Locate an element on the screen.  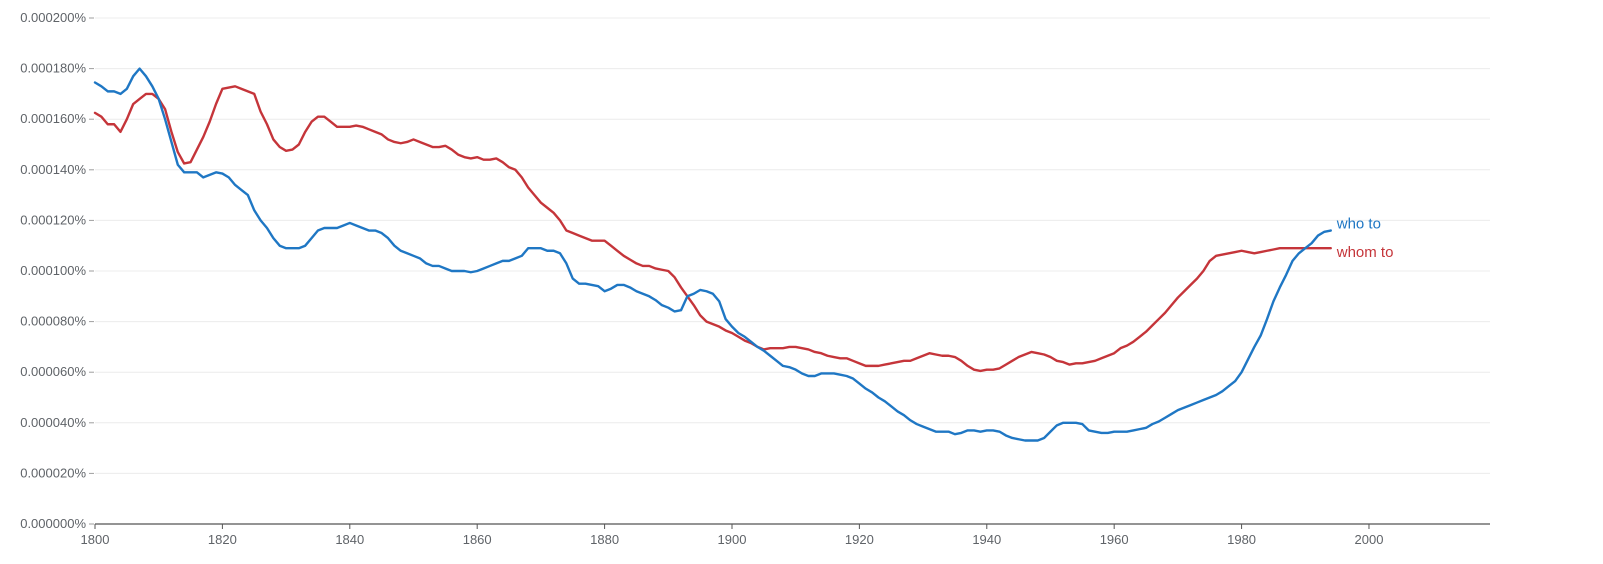
x-tick-label: 2000 is located at coordinates (1369, 539).